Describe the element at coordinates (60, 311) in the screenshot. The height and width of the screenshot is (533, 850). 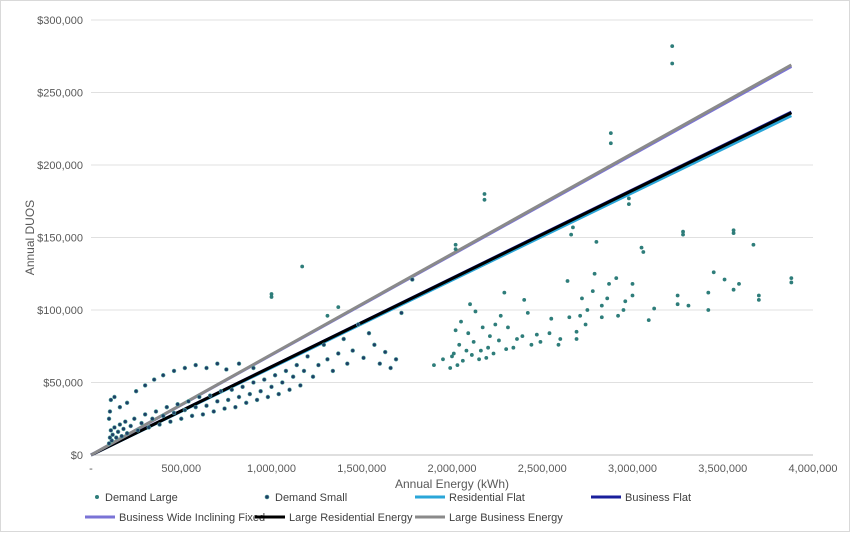
I see `y-tick-label: $100,000` at that location.